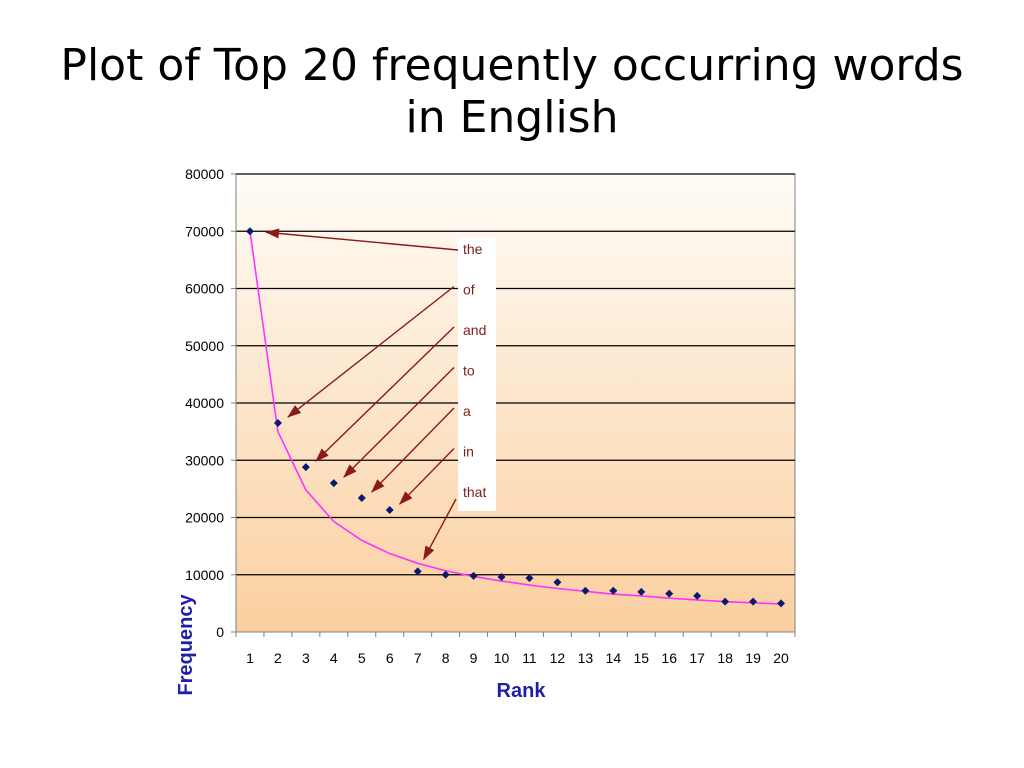  Describe the element at coordinates (278, 658) in the screenshot. I see `x-tick-label: 2` at that location.